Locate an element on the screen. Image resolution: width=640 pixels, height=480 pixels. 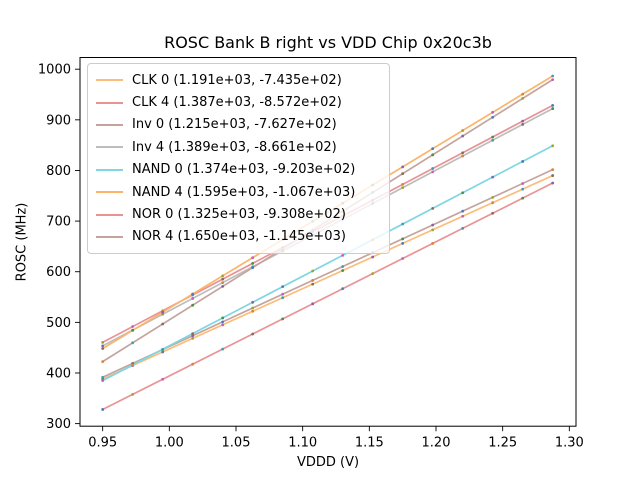
legend-entry: CLK 0 (1.191e+03, -7.435e+02) is located at coordinates (238, 80).